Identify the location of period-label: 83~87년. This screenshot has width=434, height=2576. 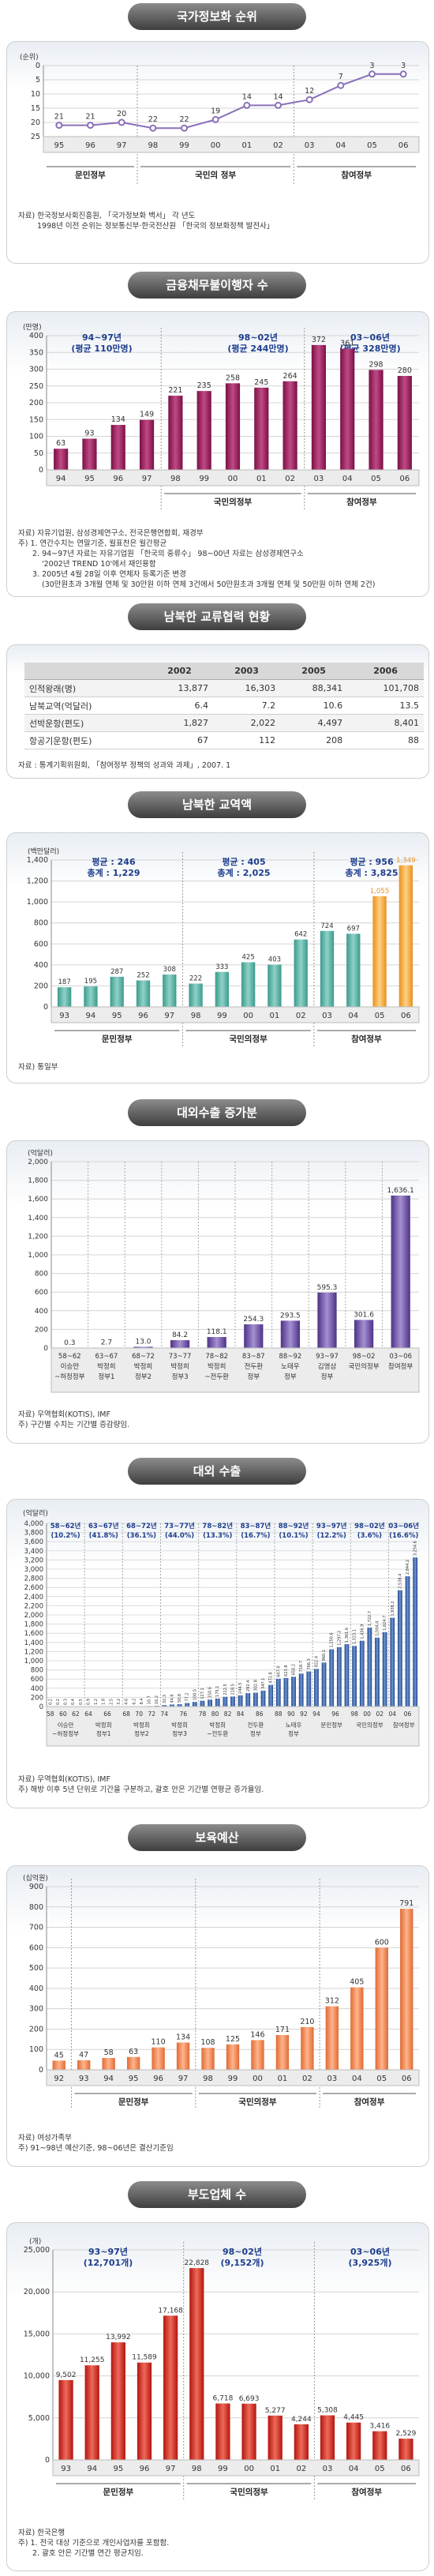
(256, 1526).